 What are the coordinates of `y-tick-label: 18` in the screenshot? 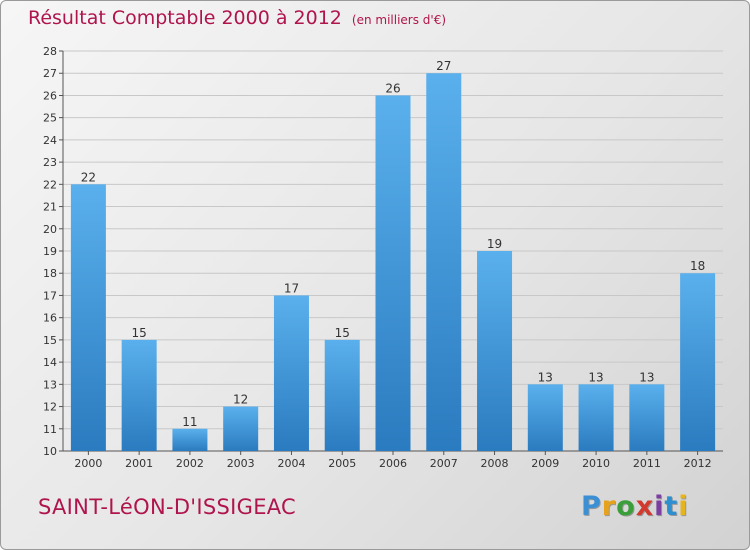 It's located at (50, 273).